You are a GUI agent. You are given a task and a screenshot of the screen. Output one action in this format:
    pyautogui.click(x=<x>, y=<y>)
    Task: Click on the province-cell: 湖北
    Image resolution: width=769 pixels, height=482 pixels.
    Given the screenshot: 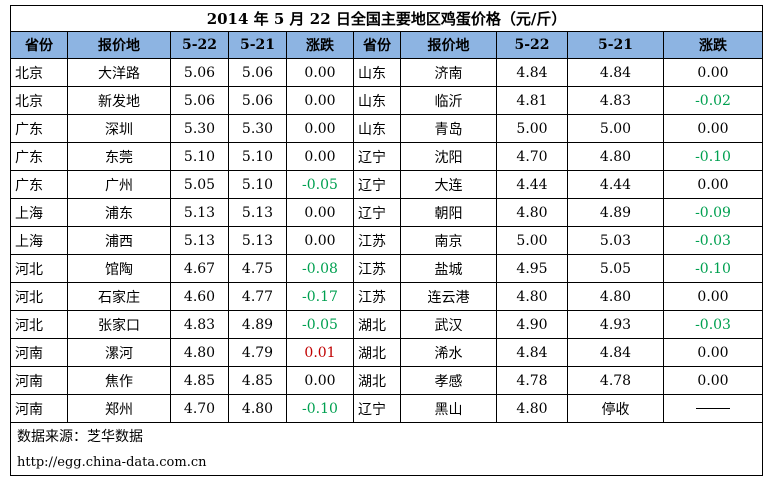 What is the action you would take?
    pyautogui.click(x=377, y=324)
    